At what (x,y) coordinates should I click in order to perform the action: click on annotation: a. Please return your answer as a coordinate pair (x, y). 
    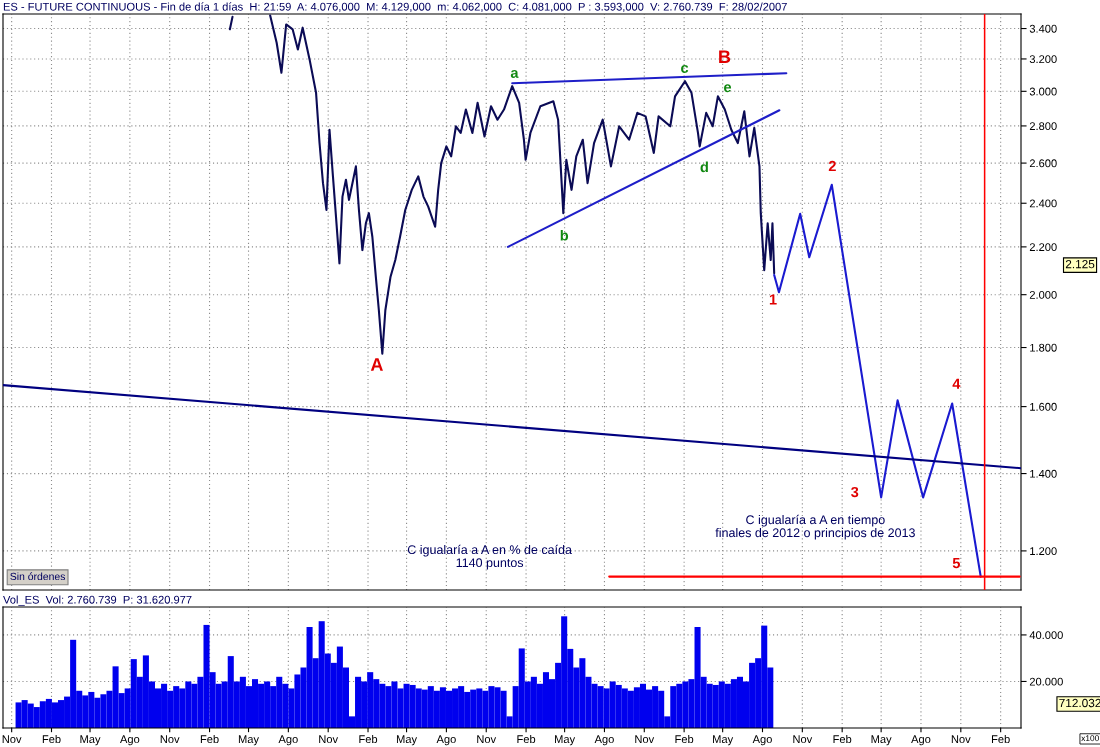
    Looking at the image, I should click on (514, 73).